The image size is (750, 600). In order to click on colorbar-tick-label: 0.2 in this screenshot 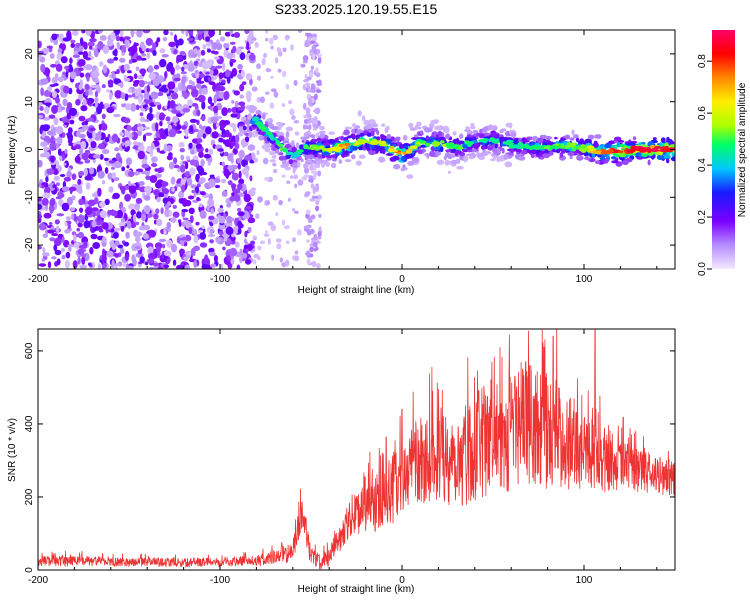, I will do `click(702, 217)`.